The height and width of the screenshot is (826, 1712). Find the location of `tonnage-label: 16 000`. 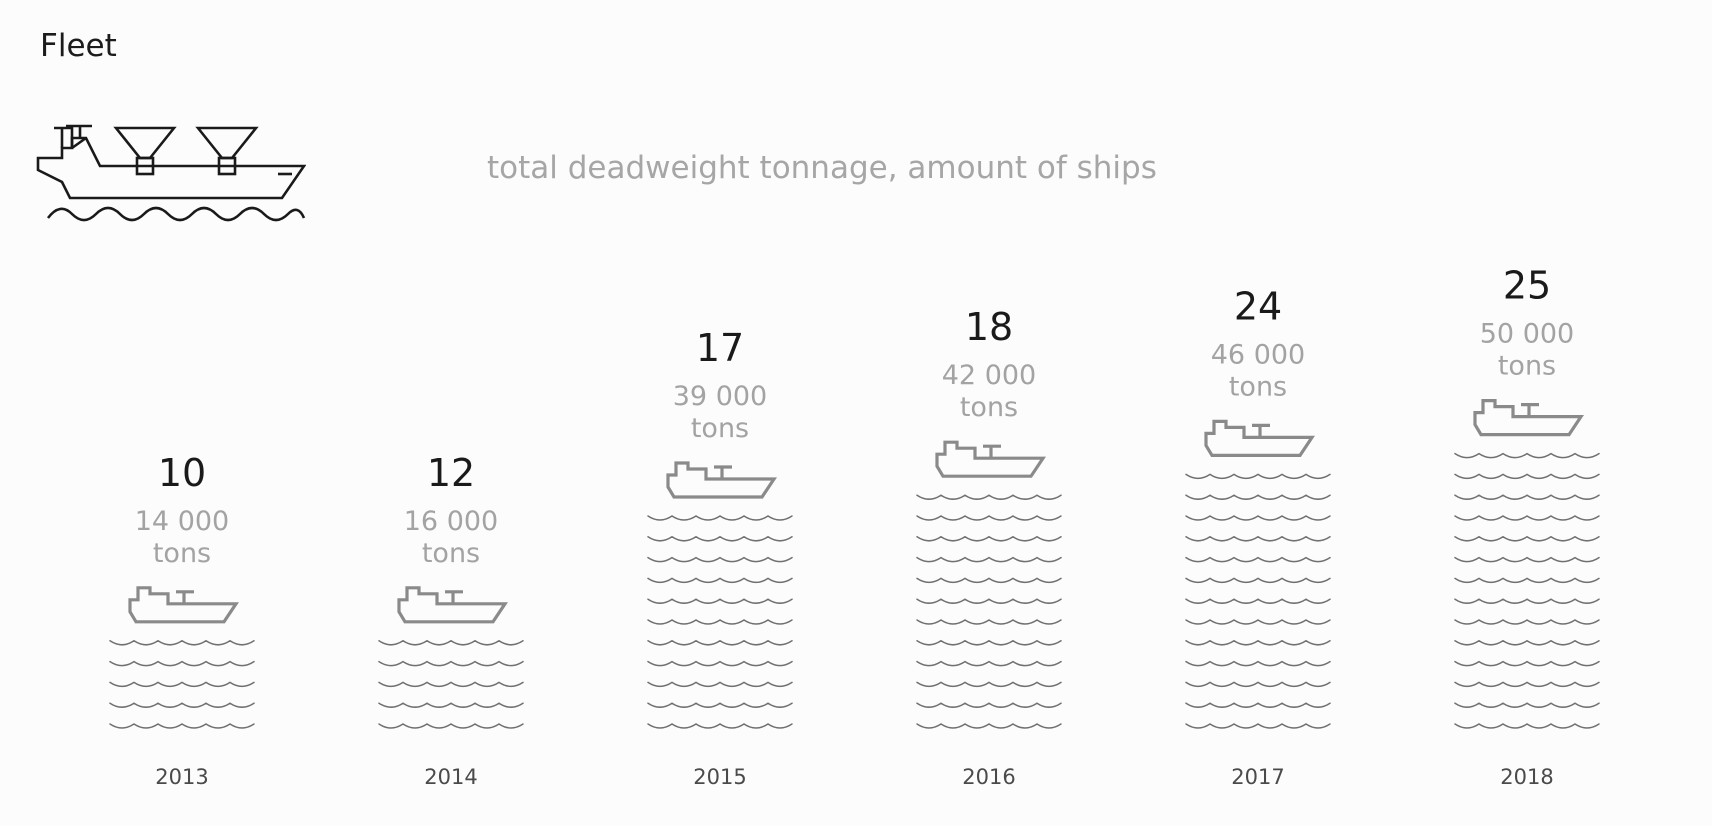

tonnage-label: 16 000 is located at coordinates (451, 521).